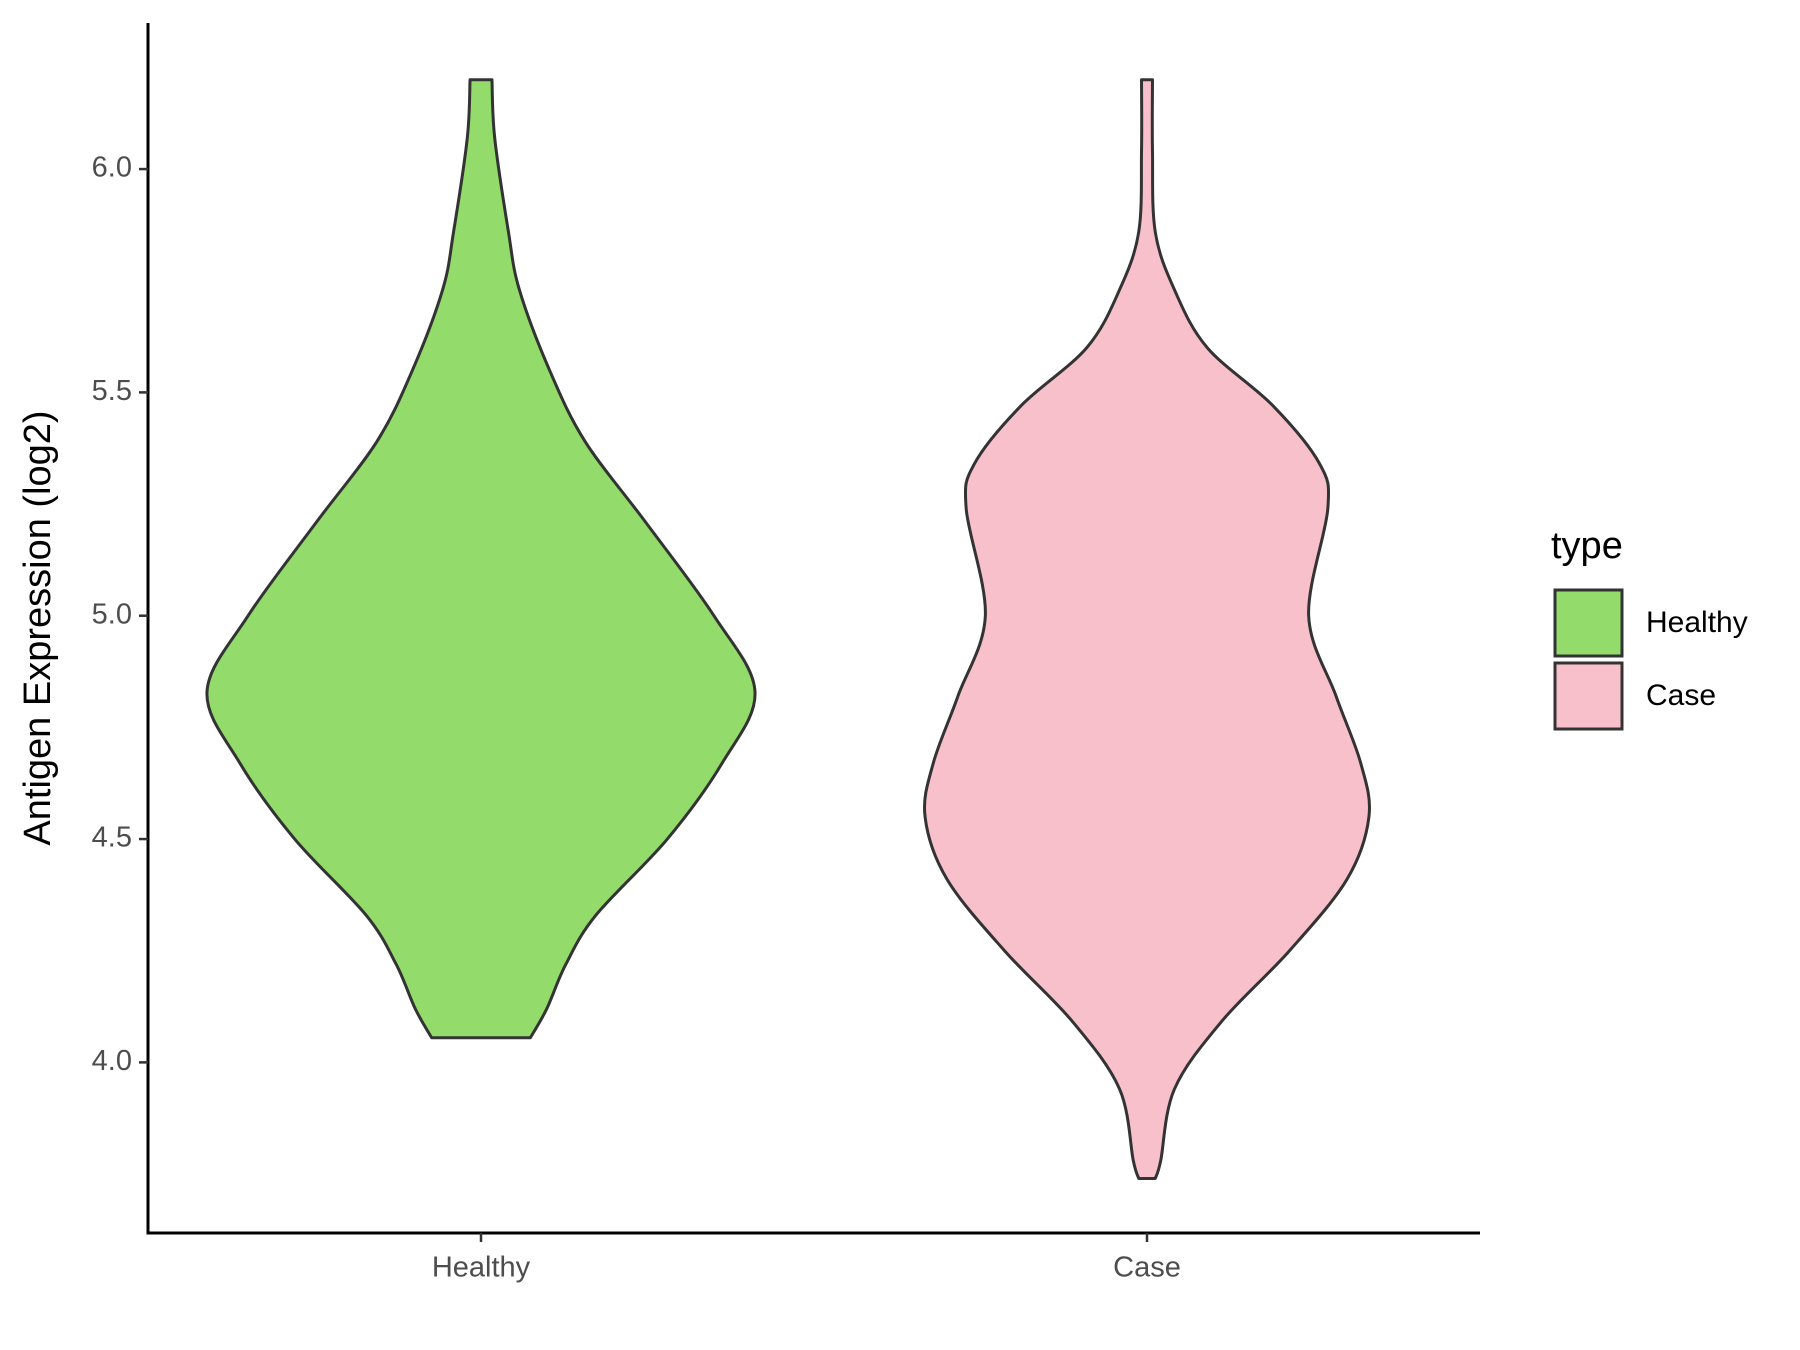 The height and width of the screenshot is (1350, 1800). What do you see at coordinates (112, 838) in the screenshot?
I see `y-tick-label: 4.5` at bounding box center [112, 838].